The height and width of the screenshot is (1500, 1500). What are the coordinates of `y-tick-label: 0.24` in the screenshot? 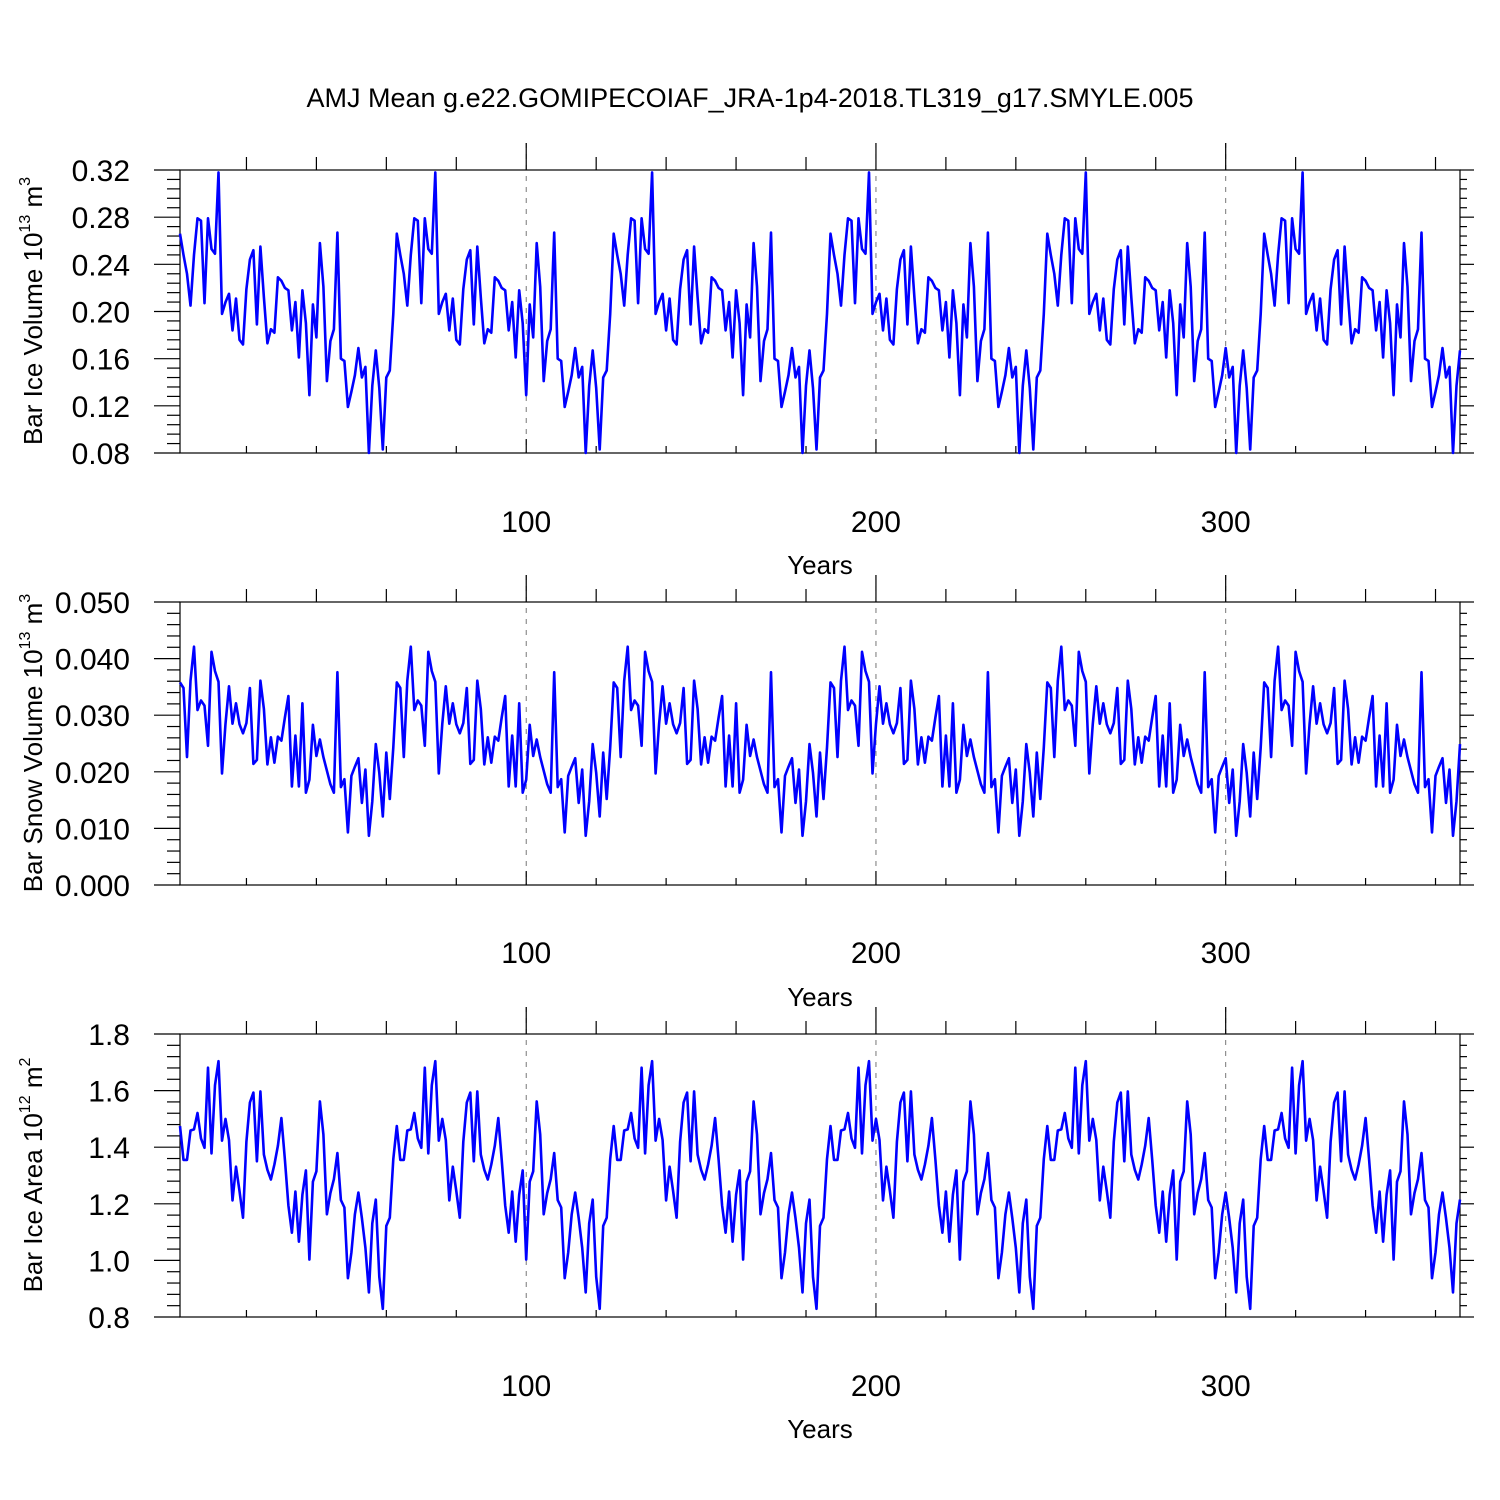 It's located at (101, 265).